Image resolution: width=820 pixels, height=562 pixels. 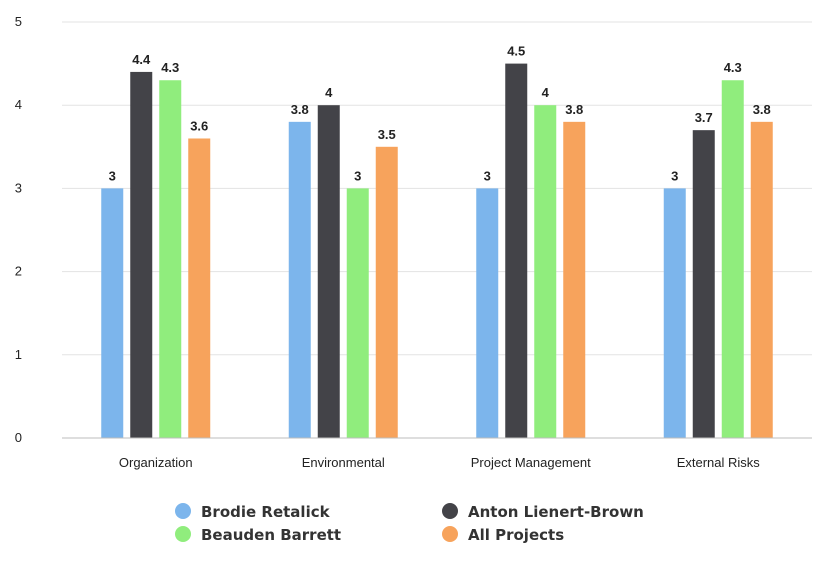 What do you see at coordinates (516, 250) in the screenshot?
I see `bar-anton-lienert-brown-project-management` at bounding box center [516, 250].